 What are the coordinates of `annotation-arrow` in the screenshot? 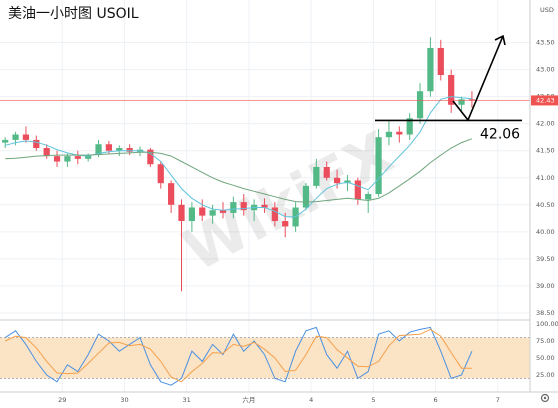 It's located at (479, 78).